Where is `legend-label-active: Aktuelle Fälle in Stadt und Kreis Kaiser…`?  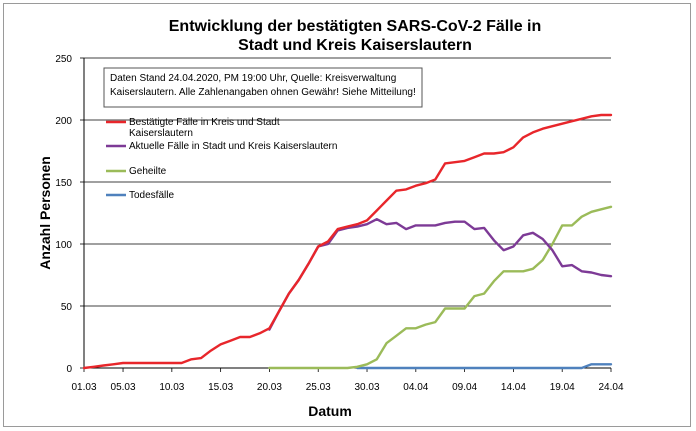 legend-label-active: Aktuelle Fälle in Stadt und Kreis Kaiser… is located at coordinates (233, 146).